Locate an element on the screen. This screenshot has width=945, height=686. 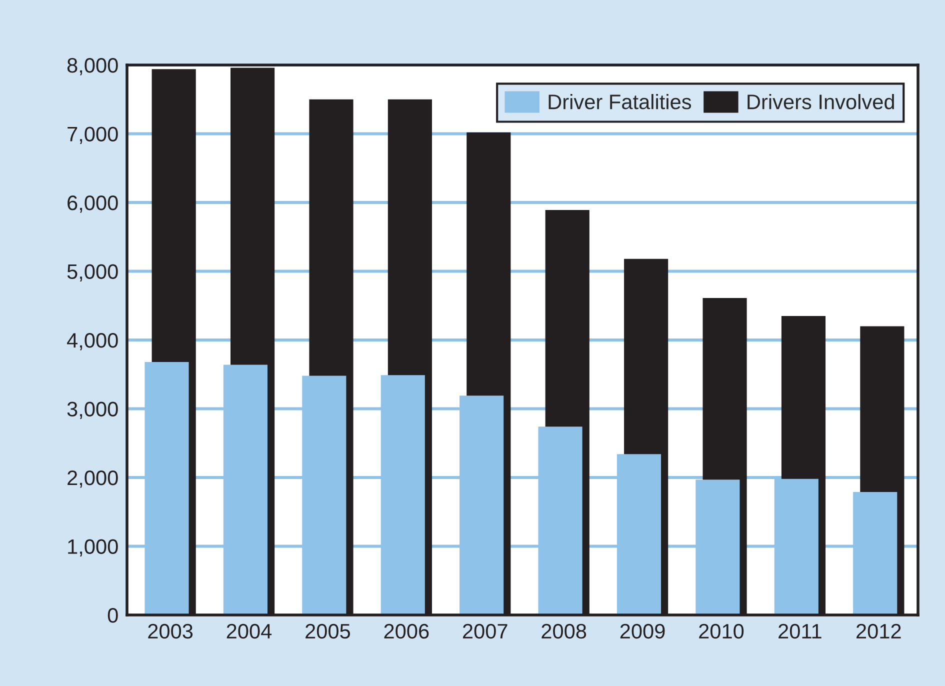
legend-label: Driver Fatalities is located at coordinates (620, 102).